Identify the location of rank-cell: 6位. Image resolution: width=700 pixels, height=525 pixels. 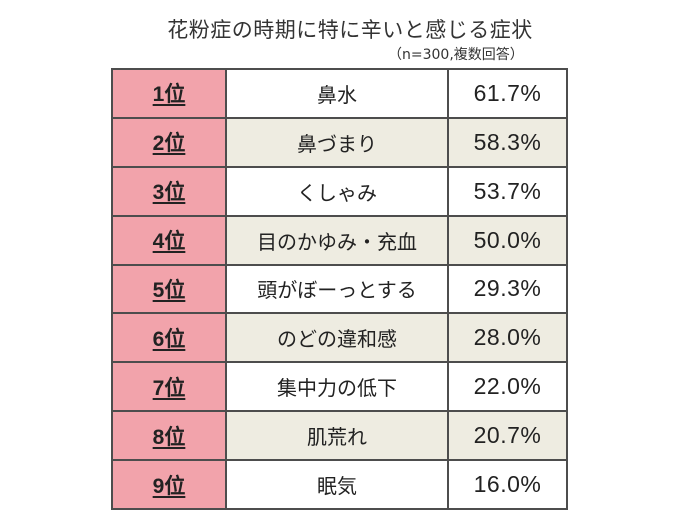
(169, 338).